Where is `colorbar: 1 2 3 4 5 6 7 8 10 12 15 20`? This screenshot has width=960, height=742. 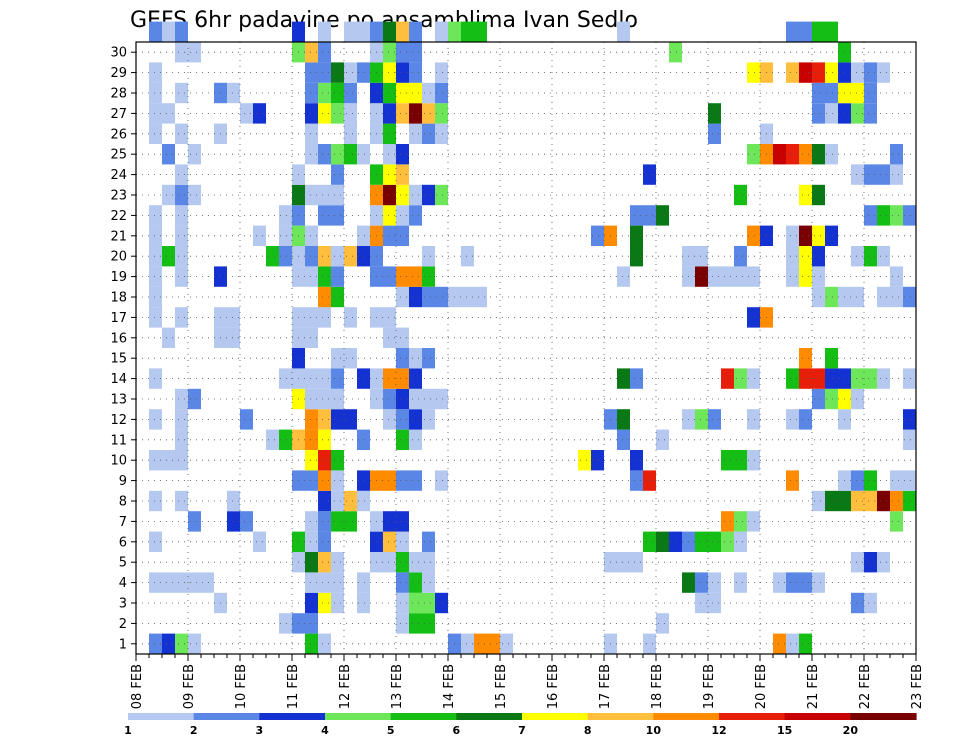 colorbar: 1 2 3 4 5 6 7 8 10 12 15 20 is located at coordinates (520, 725).